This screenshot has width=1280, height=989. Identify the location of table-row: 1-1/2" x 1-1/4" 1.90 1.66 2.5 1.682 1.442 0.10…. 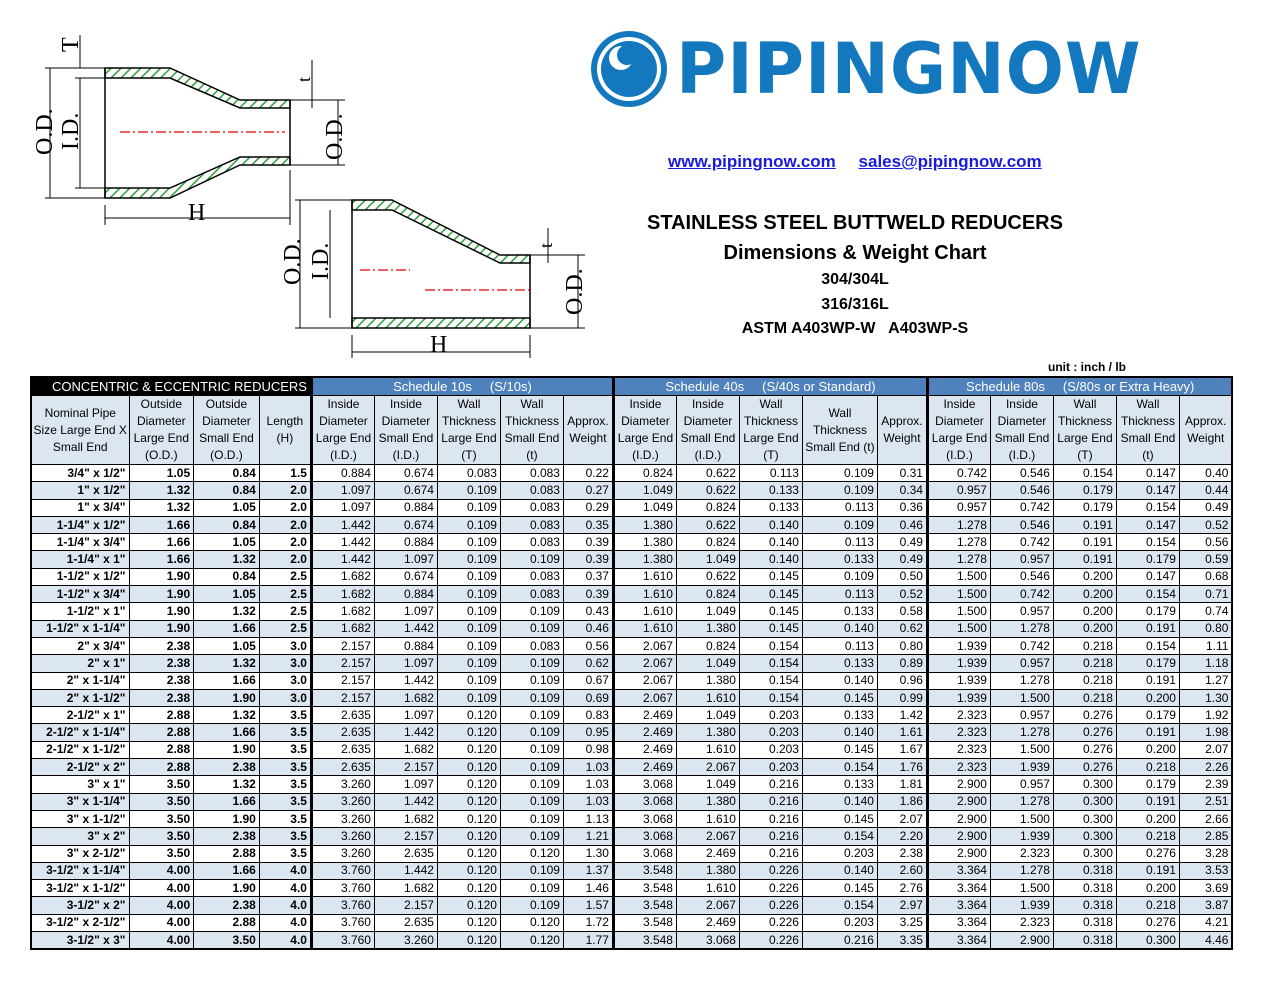
(631, 628).